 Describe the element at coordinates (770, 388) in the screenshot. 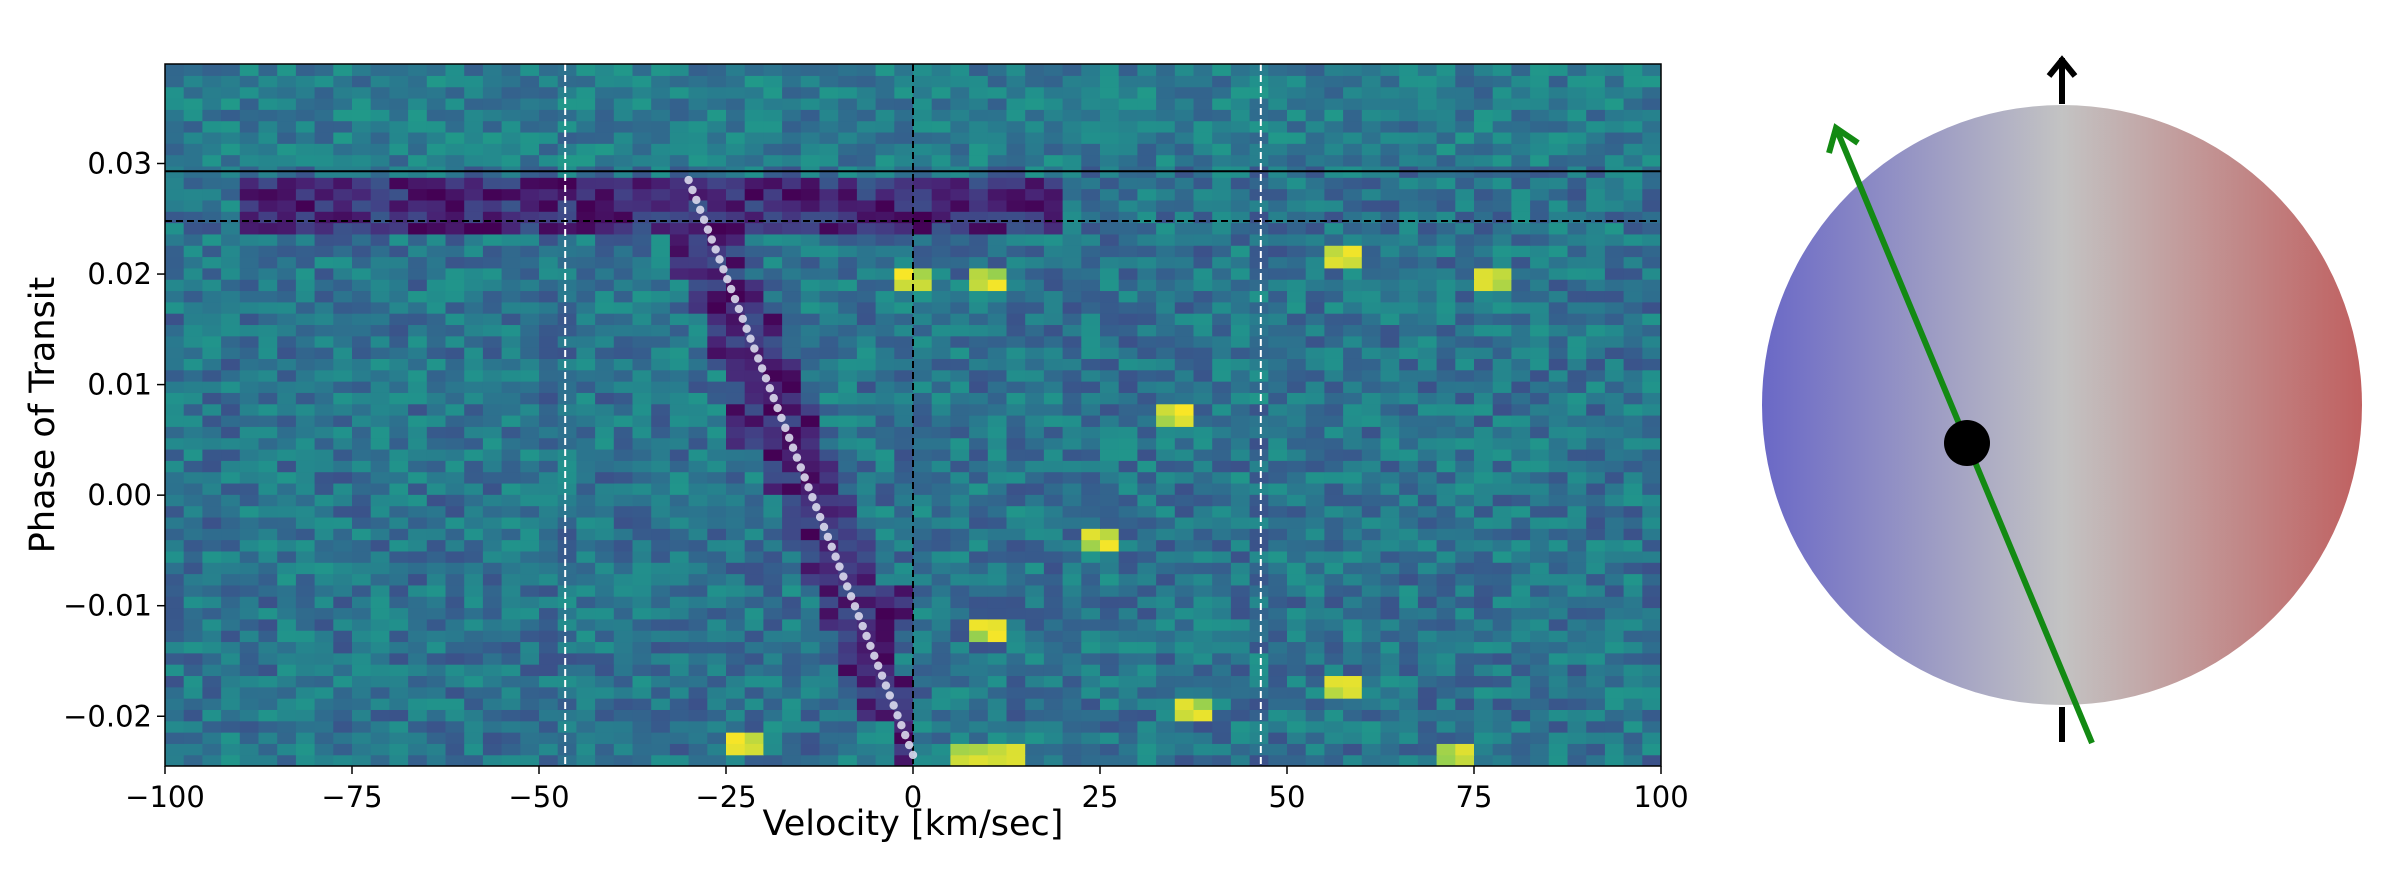

I see `shadow-track-point` at that location.